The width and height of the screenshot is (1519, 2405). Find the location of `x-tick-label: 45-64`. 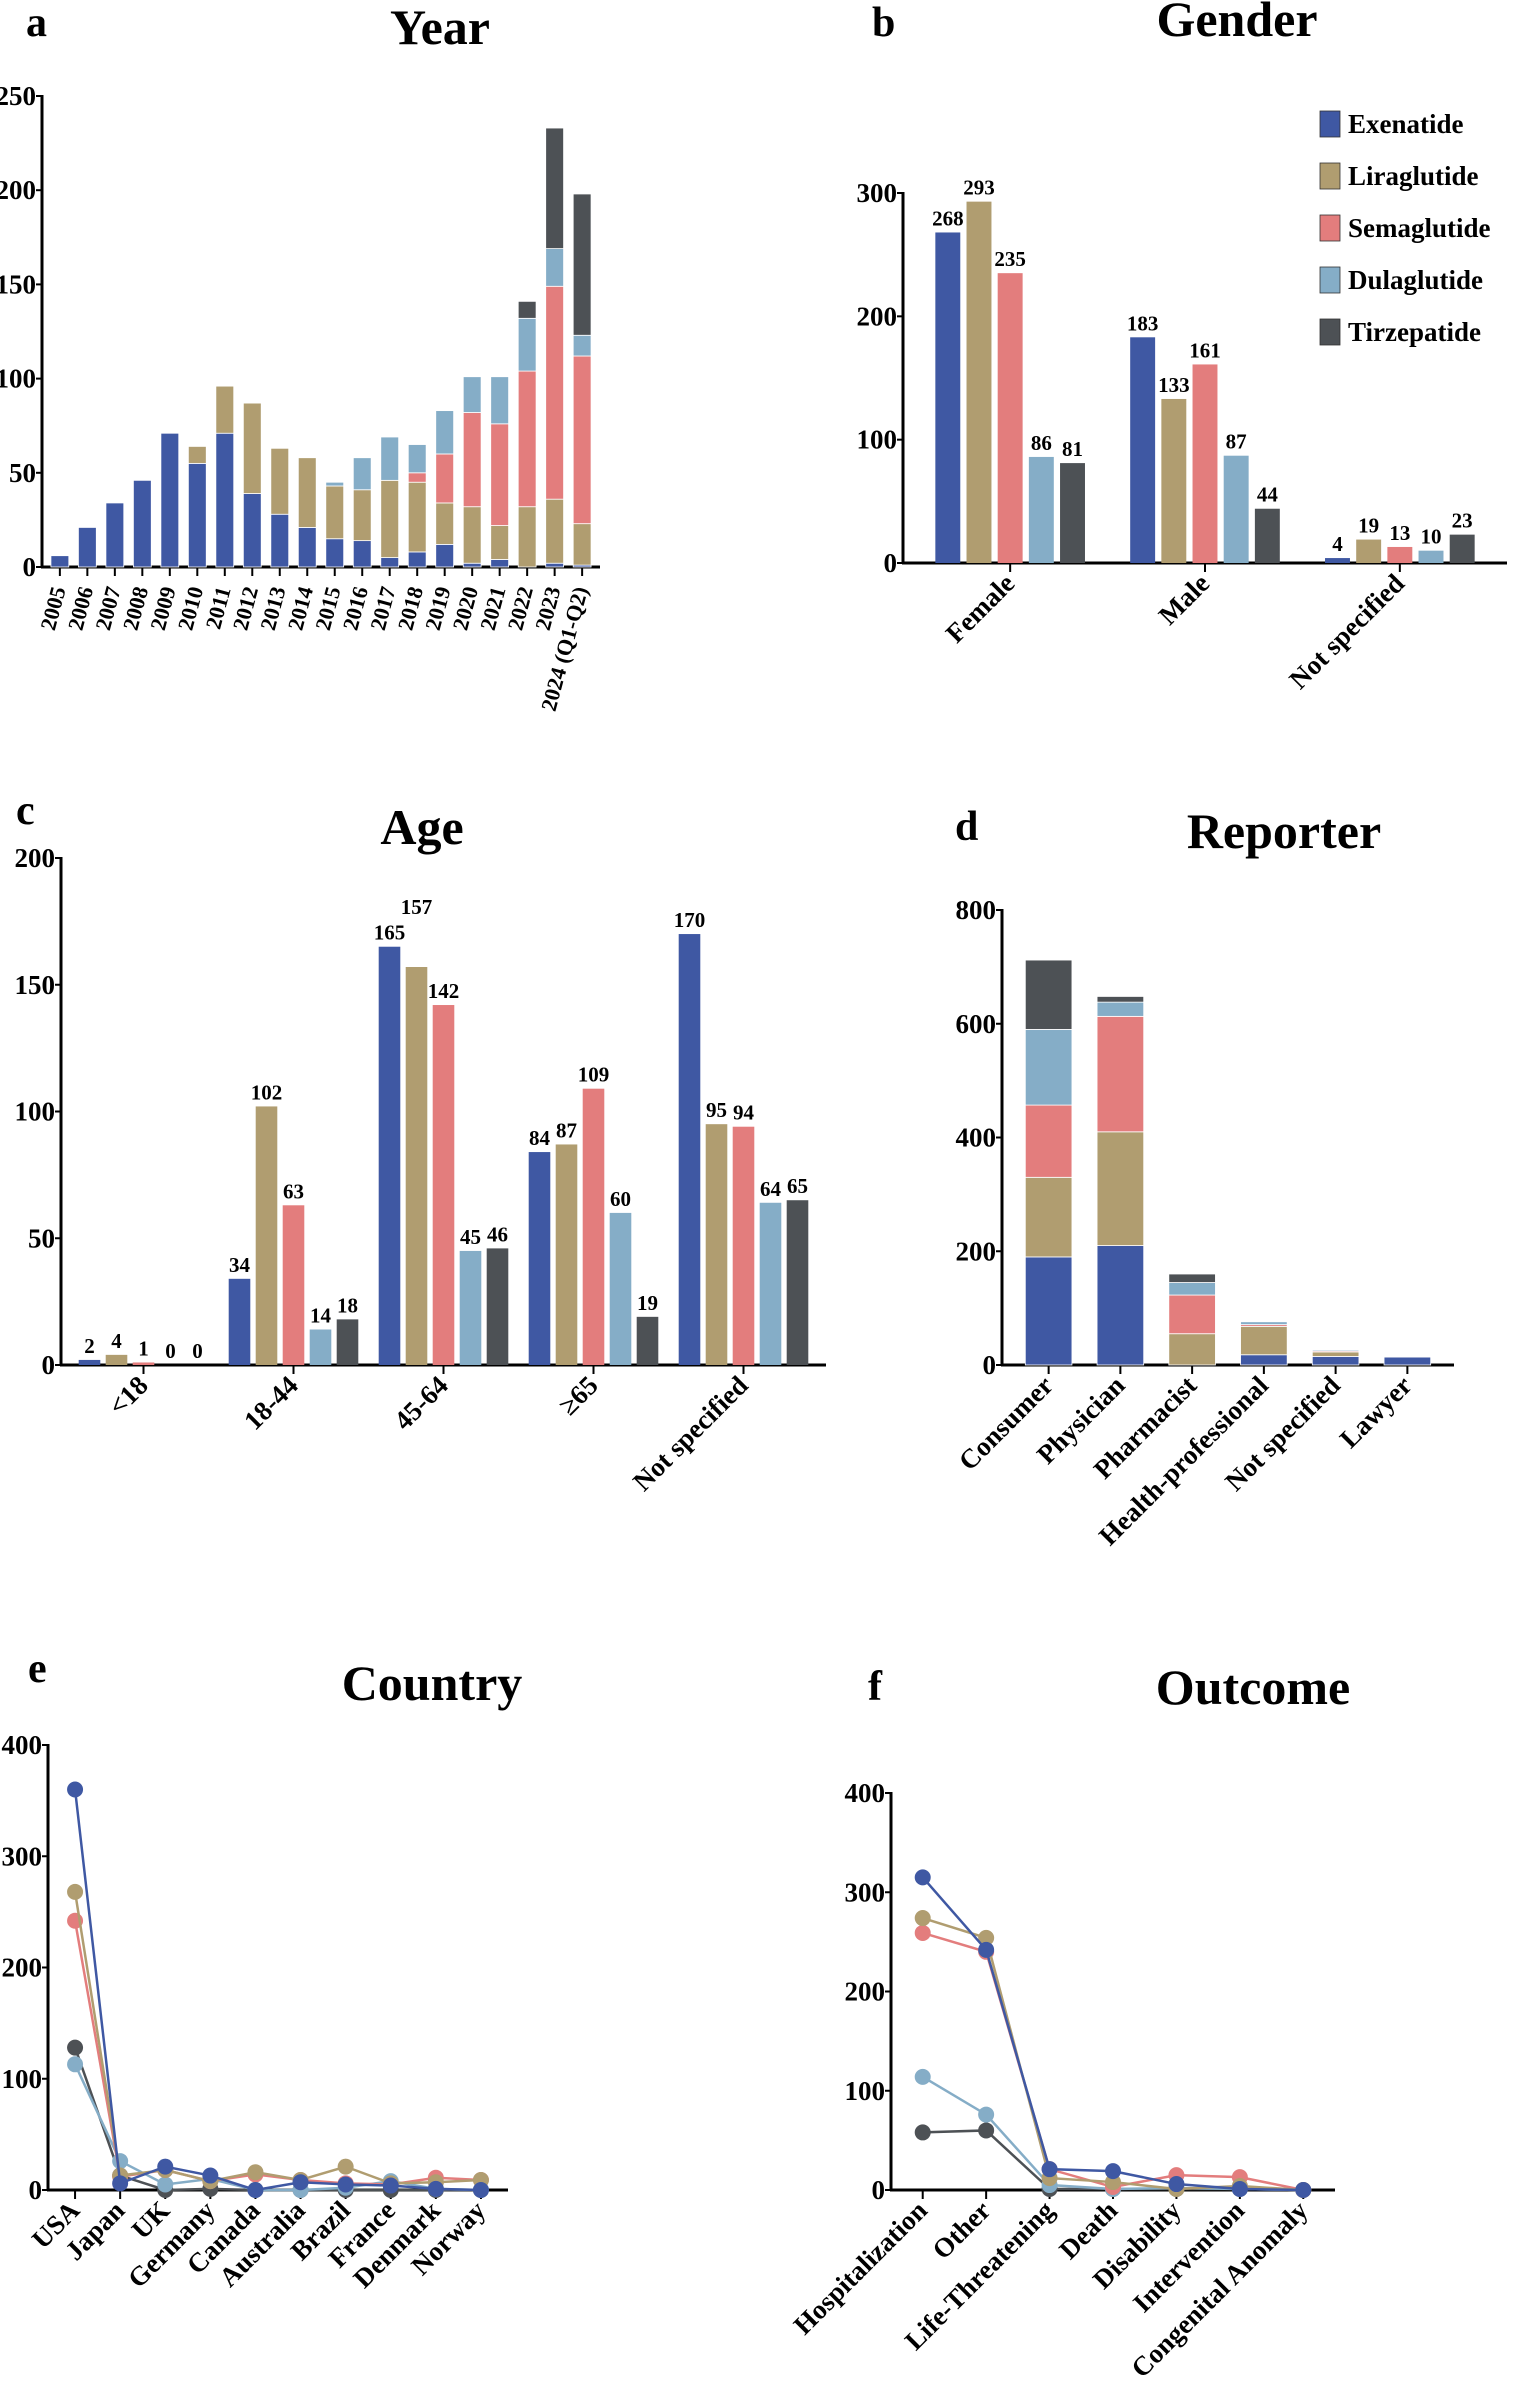

x-tick-label: 45-64 is located at coordinates (421, 1403).